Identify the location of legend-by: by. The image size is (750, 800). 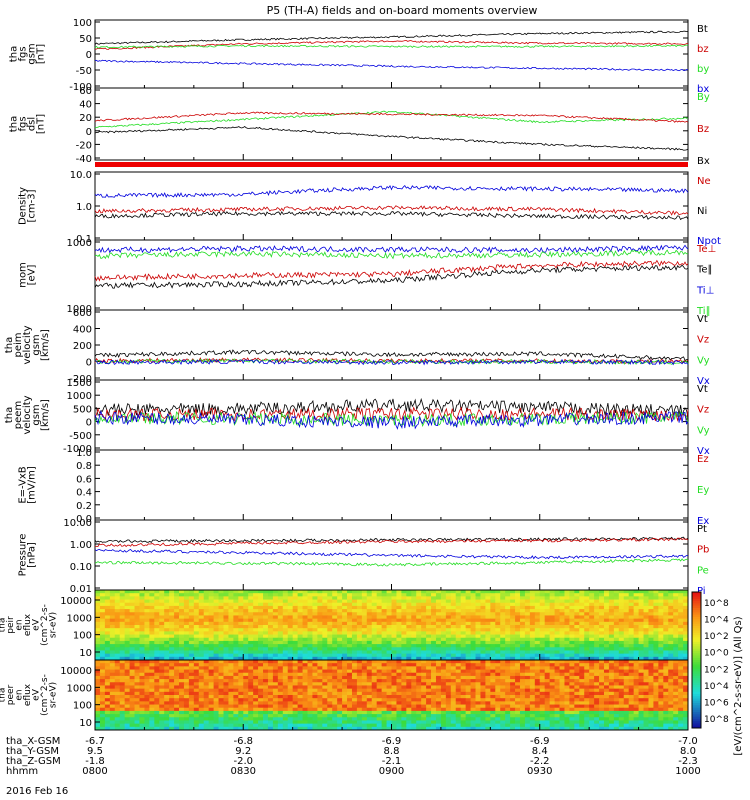
(703, 69).